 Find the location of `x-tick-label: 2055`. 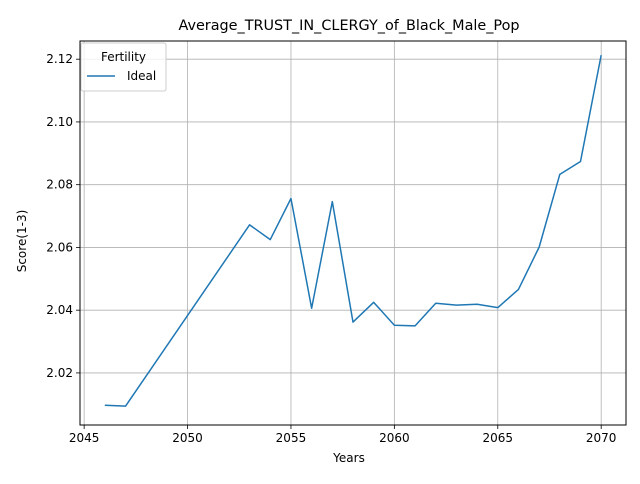

x-tick-label: 2055 is located at coordinates (291, 438).